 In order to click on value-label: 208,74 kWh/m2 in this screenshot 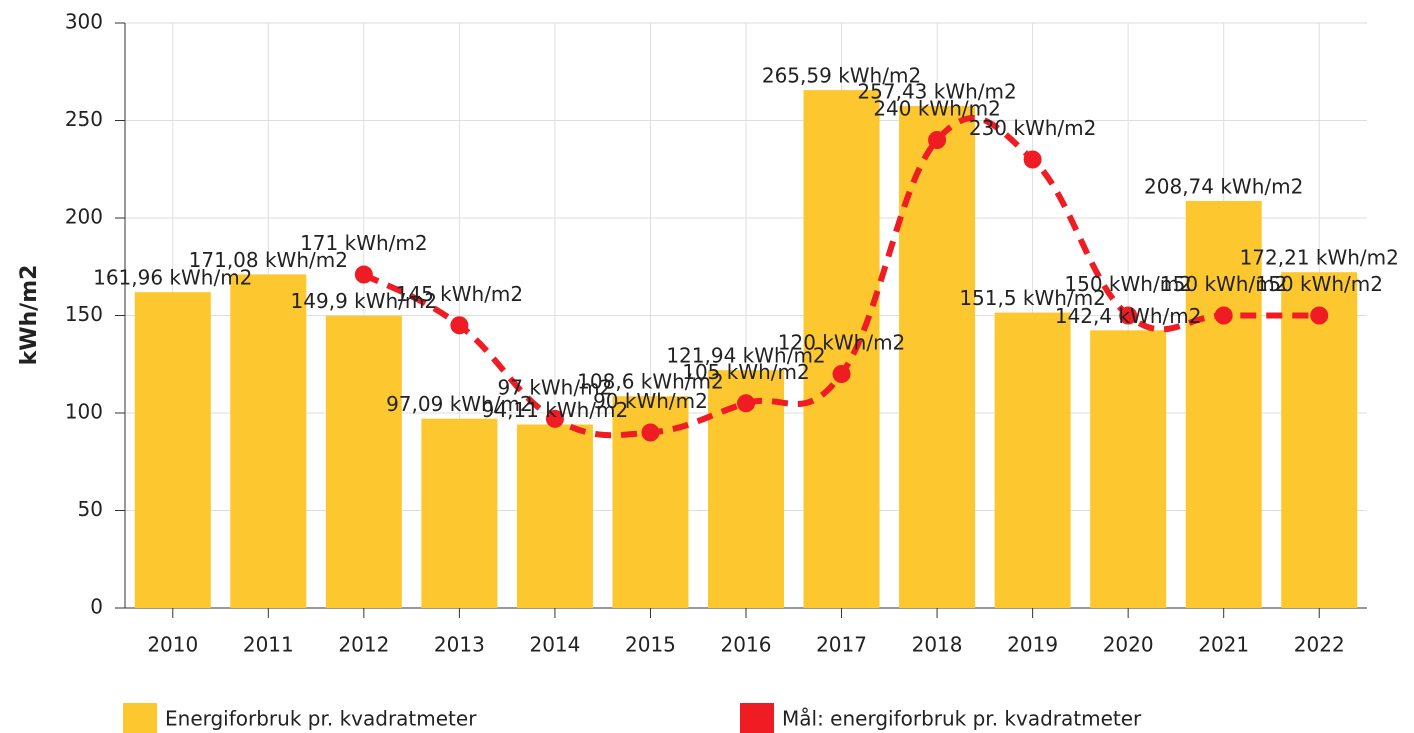, I will do `click(1223, 186)`.